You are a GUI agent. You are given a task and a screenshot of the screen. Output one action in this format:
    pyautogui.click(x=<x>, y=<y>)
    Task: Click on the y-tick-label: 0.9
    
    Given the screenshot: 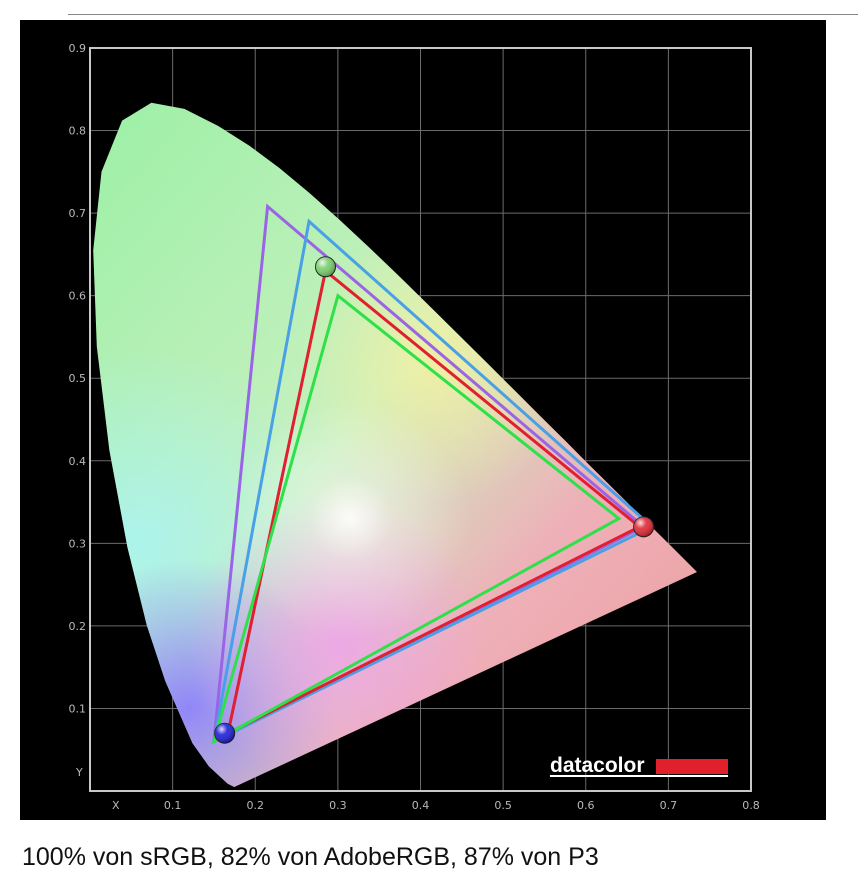 What is the action you would take?
    pyautogui.click(x=78, y=48)
    